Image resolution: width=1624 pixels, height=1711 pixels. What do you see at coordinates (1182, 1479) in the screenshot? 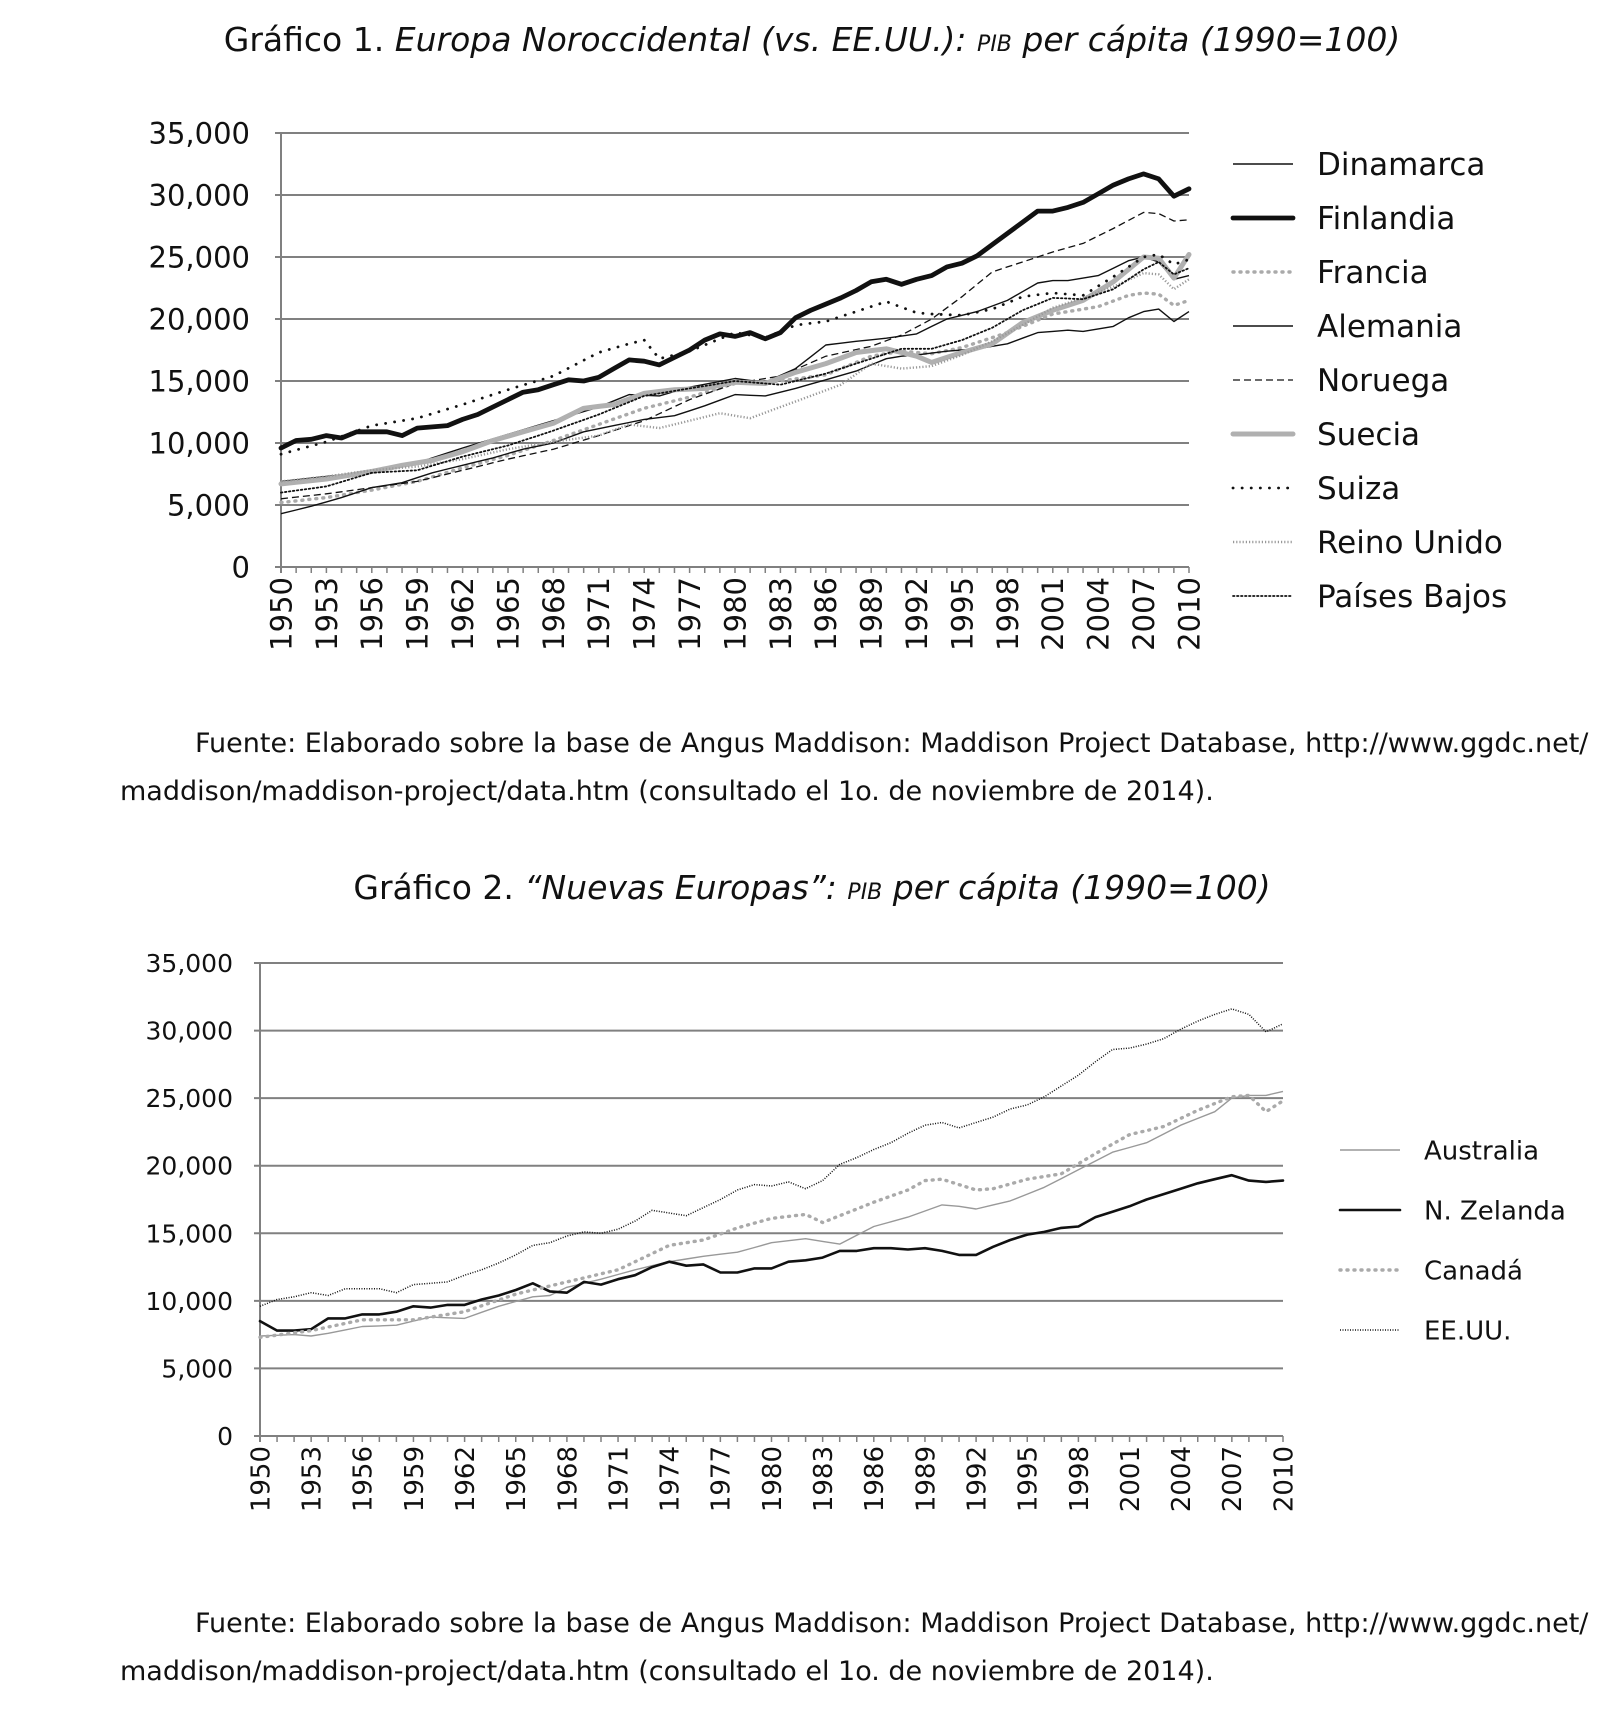
I see `chart2-xtick-label: 2004` at bounding box center [1182, 1479].